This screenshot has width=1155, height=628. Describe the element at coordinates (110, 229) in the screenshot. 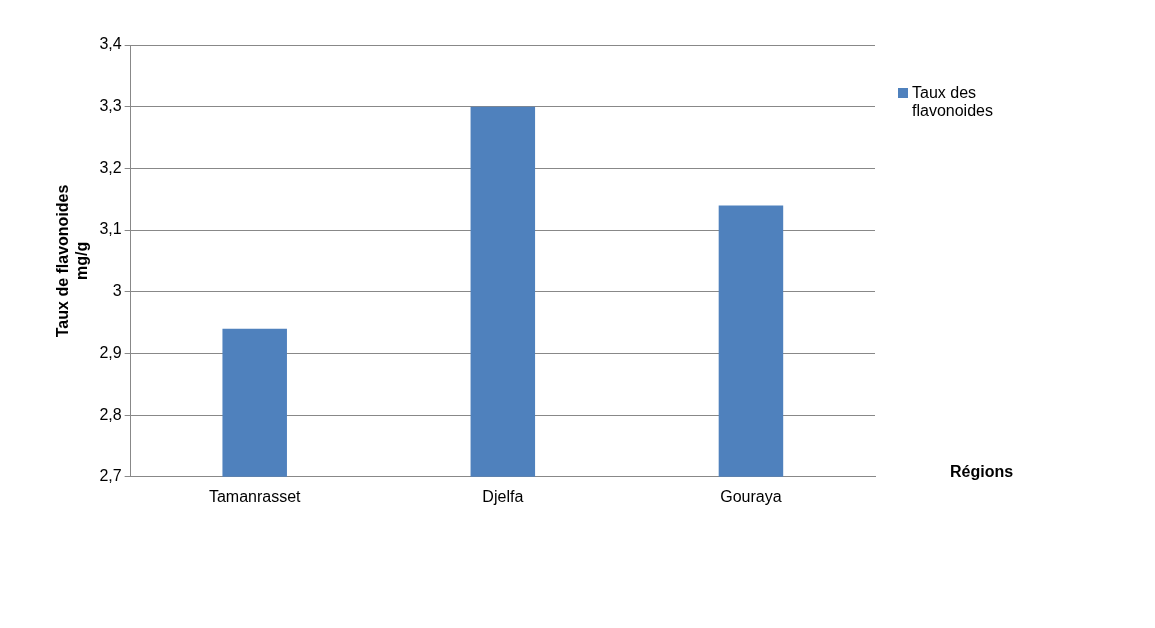

I see `y-tick-label: 3,1` at that location.